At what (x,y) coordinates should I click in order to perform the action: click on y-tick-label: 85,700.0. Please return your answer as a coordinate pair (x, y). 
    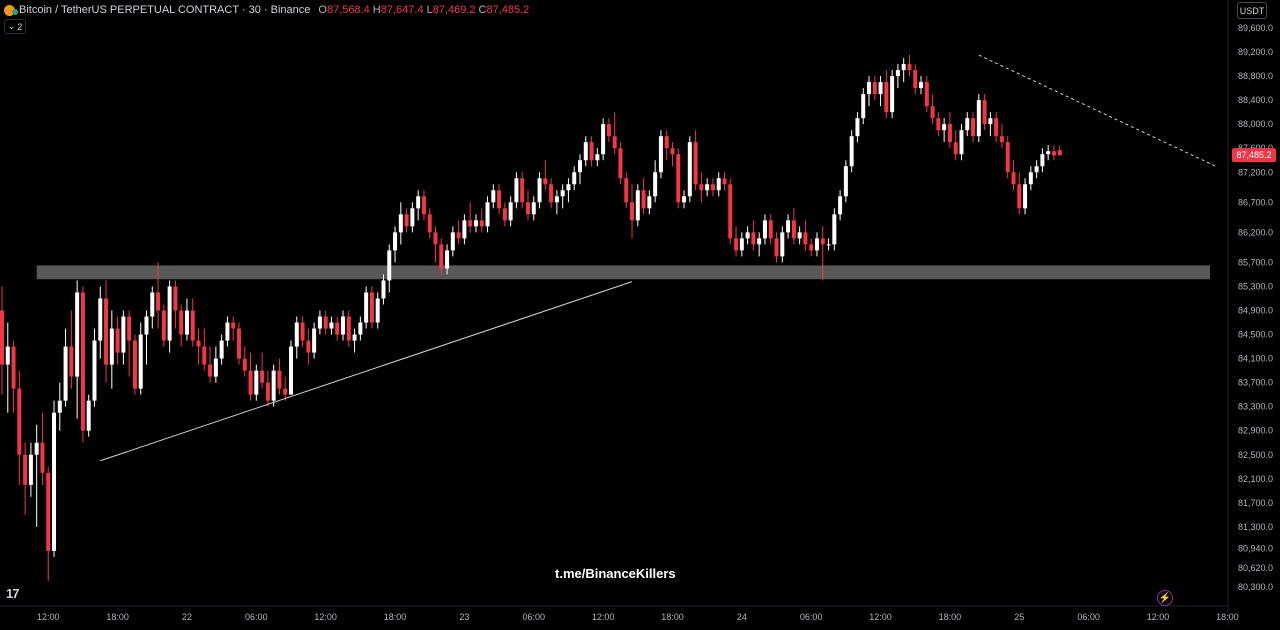
    Looking at the image, I should click on (1255, 262).